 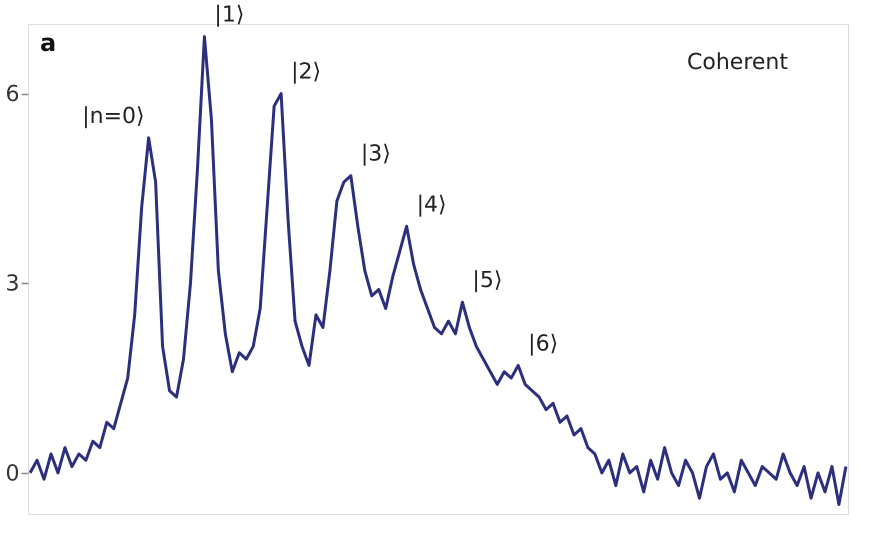 I want to click on annotation: a, so click(x=48, y=43).